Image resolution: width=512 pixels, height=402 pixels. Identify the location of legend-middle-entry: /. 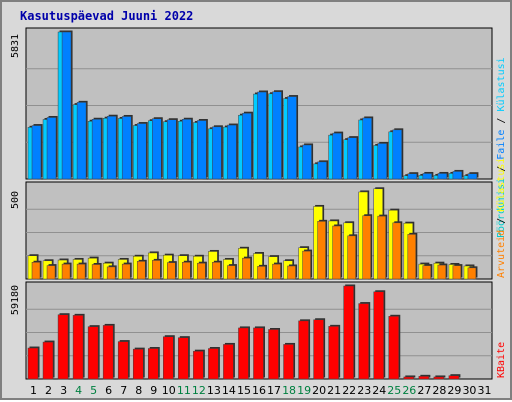
(501, 221).